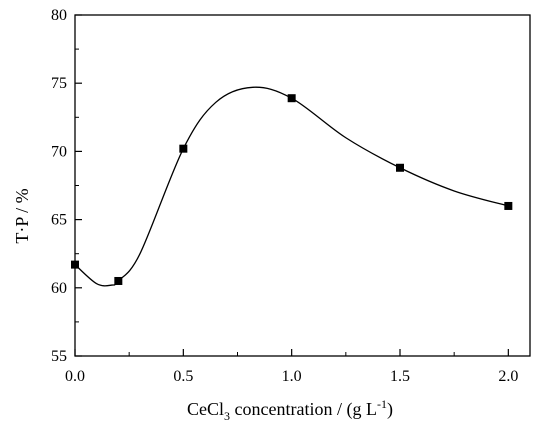 Image resolution: width=550 pixels, height=430 pixels. Describe the element at coordinates (508, 376) in the screenshot. I see `x-tick-label: 2.0` at that location.